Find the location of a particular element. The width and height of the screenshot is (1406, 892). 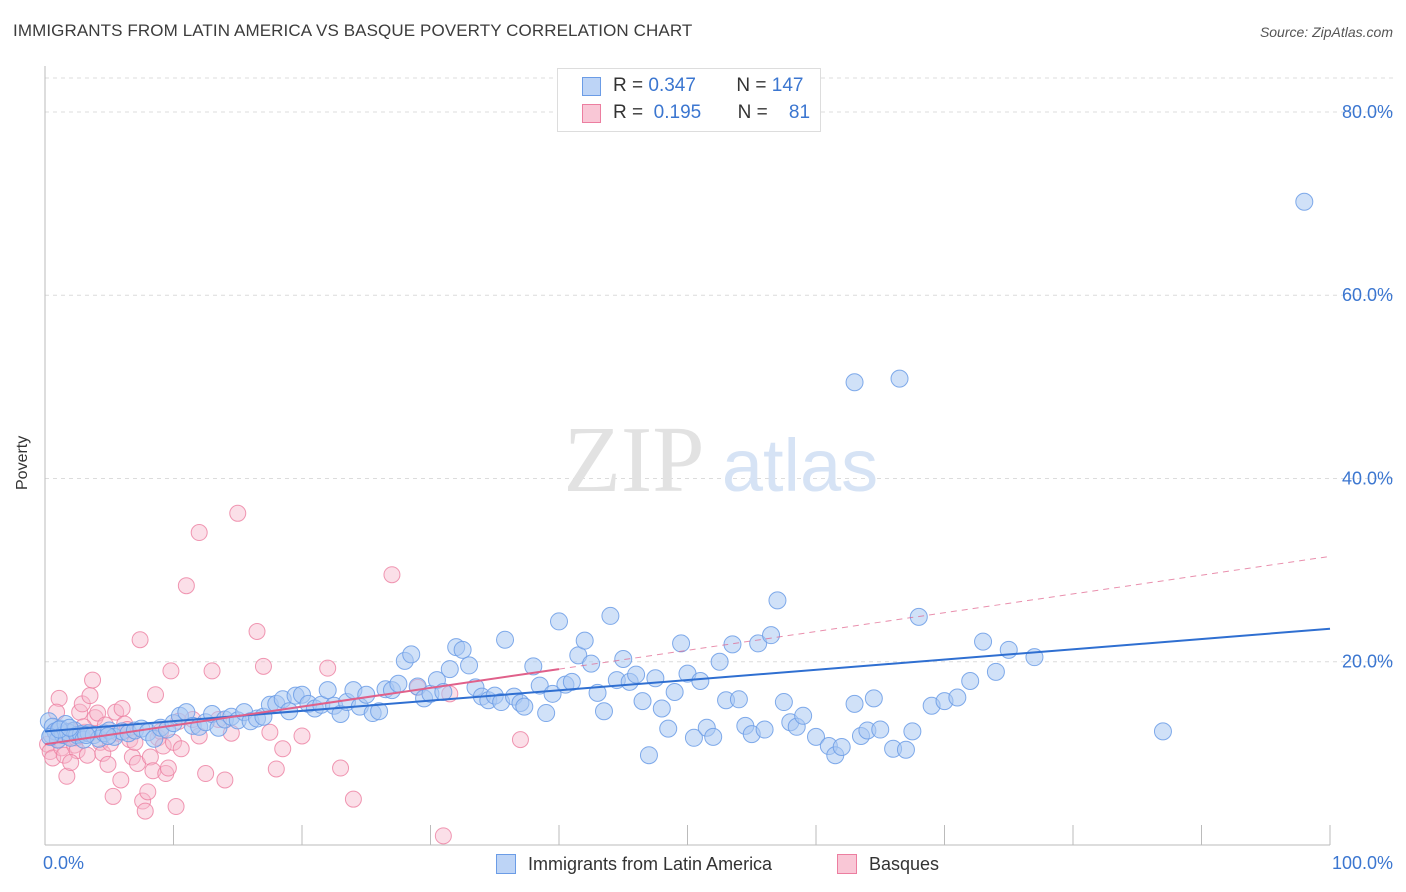

watermark-zip: ZIP is located at coordinates (634, 460).